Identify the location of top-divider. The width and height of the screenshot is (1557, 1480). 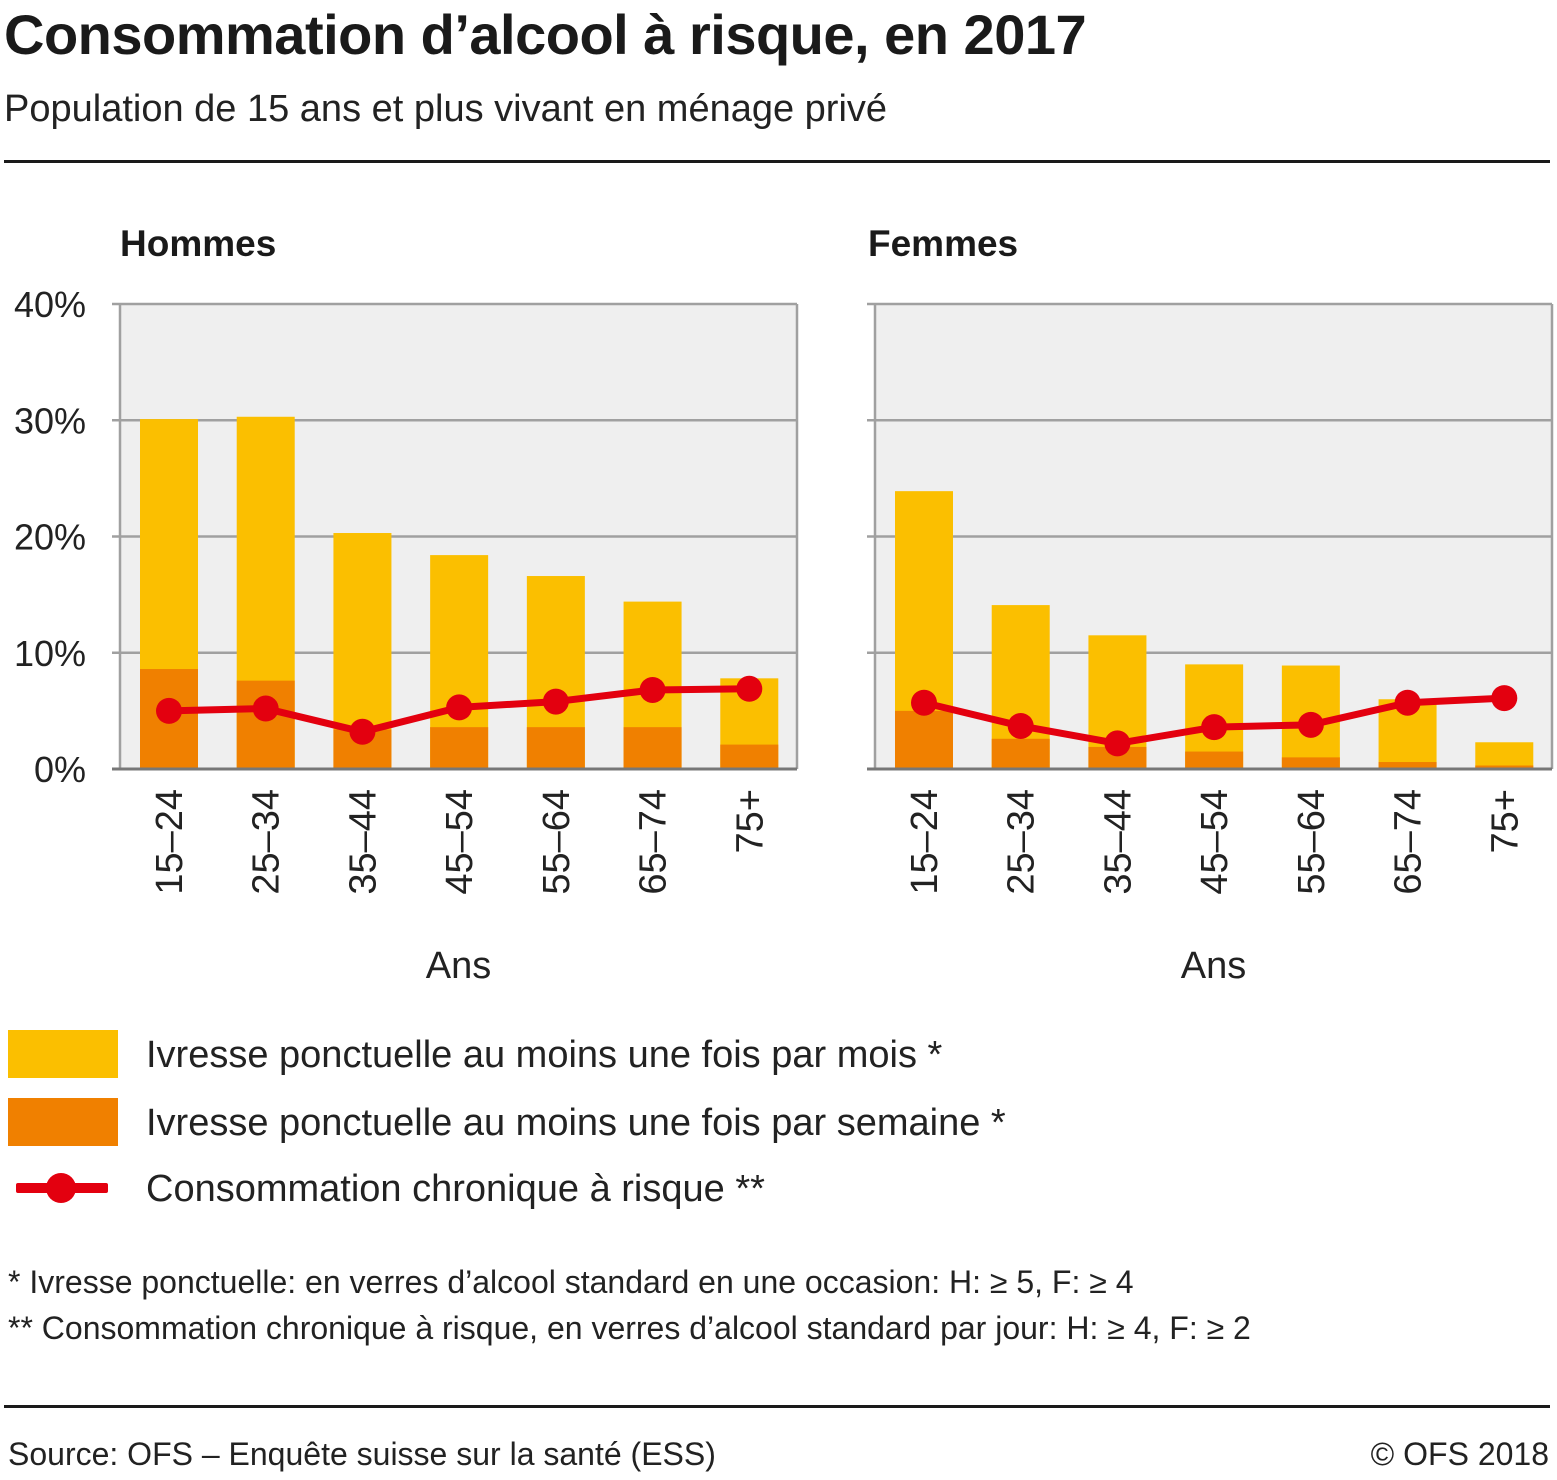
(777, 161).